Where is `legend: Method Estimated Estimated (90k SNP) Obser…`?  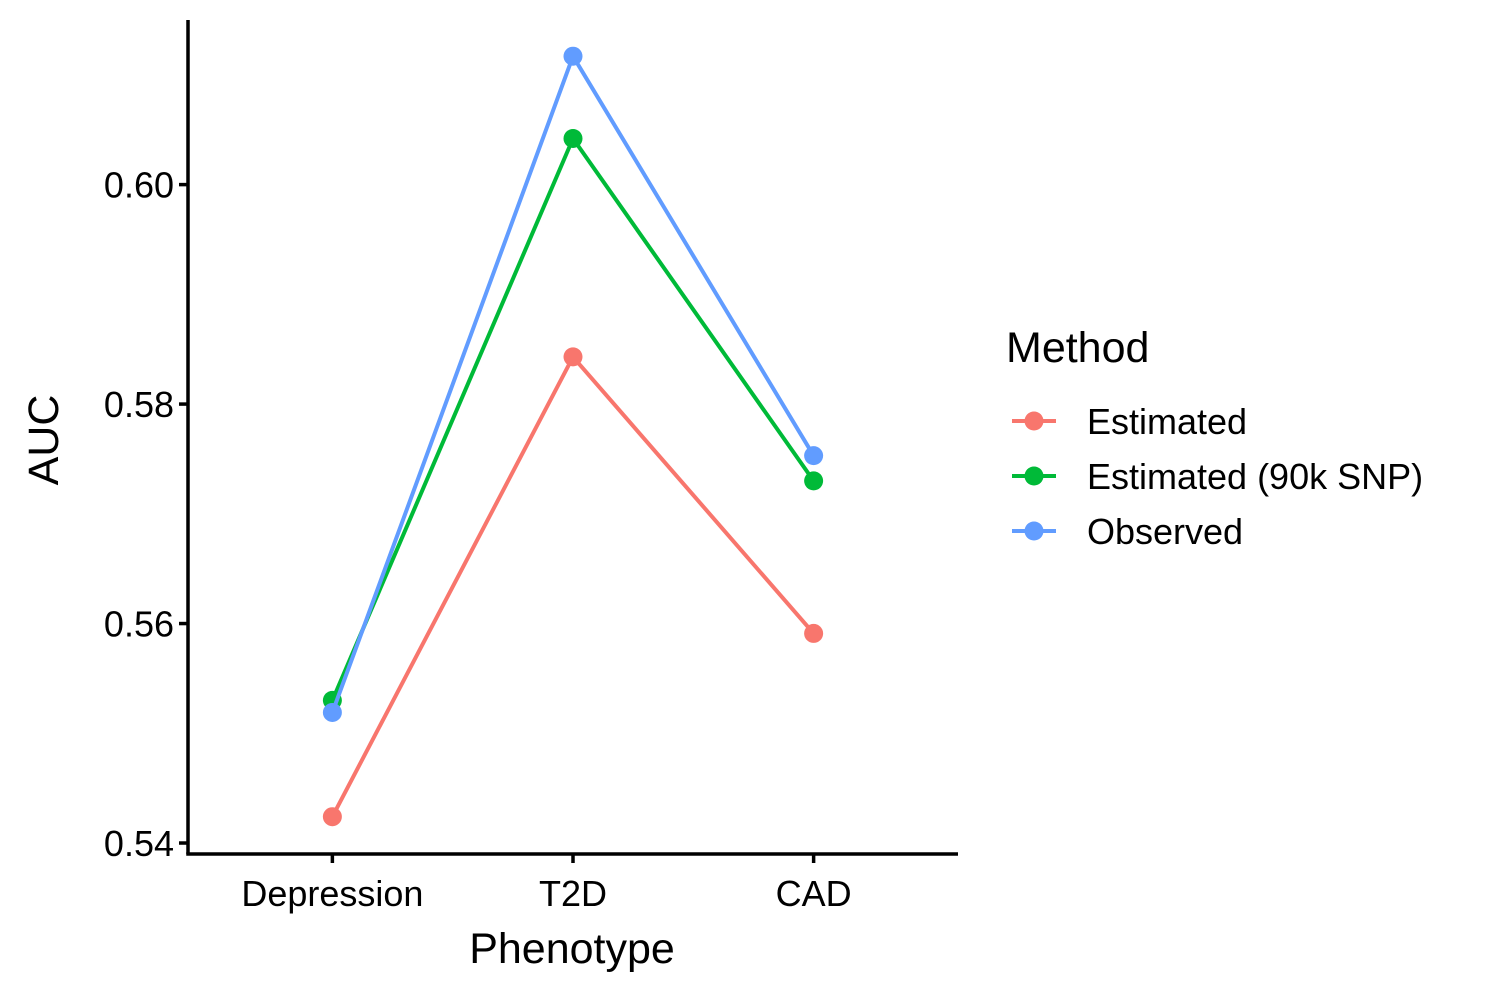
legend: Method Estimated Estimated (90k SNP) Obser… is located at coordinates (1214, 438).